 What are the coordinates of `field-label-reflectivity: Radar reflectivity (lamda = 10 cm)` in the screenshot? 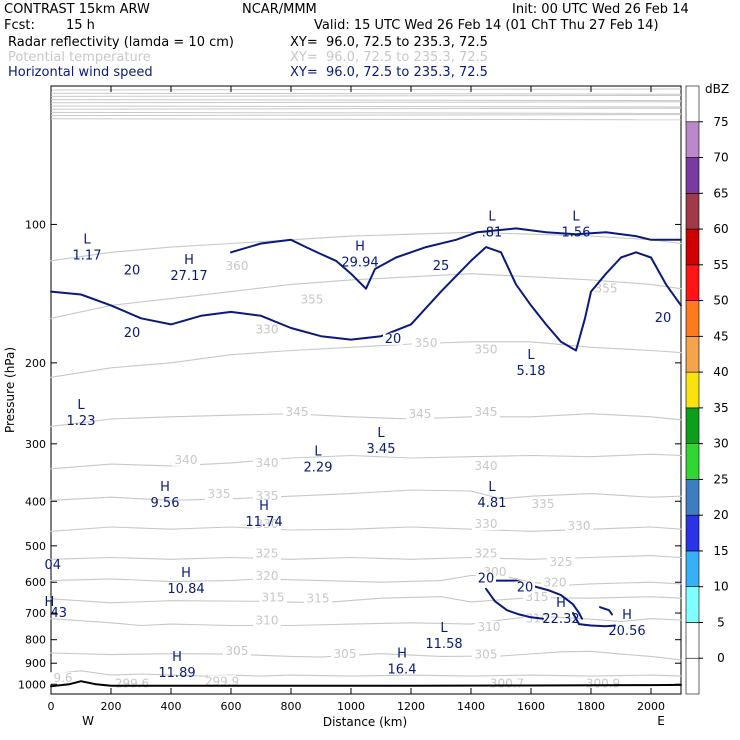 It's located at (121, 42).